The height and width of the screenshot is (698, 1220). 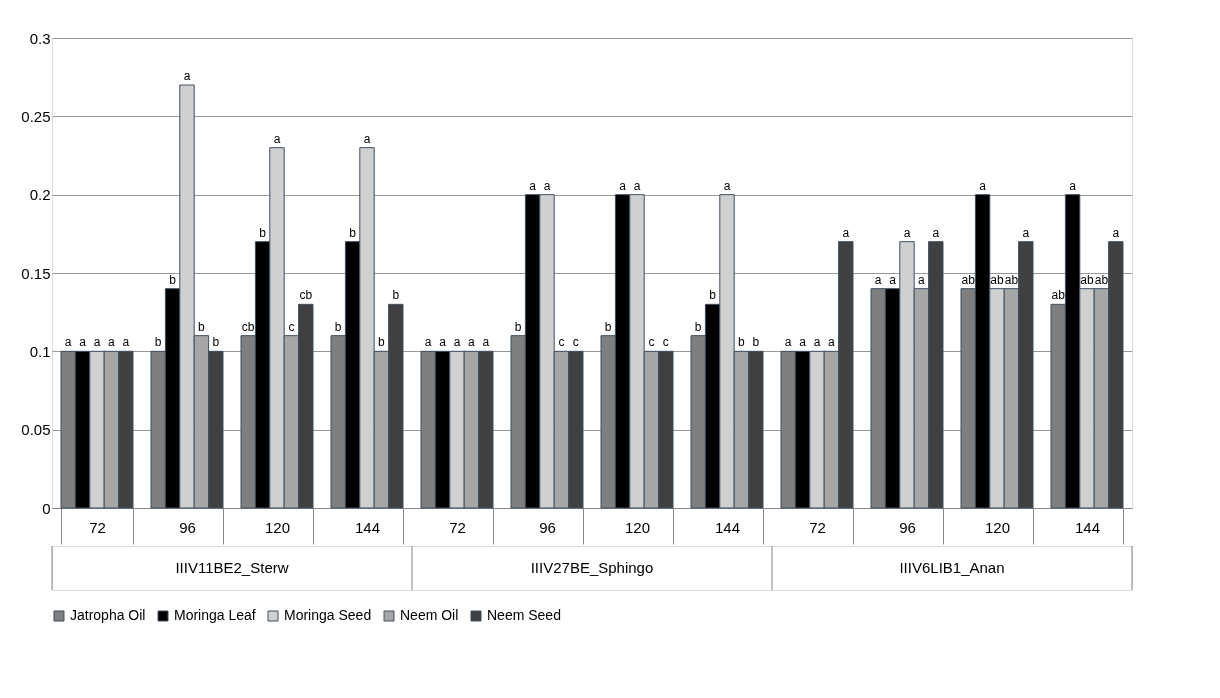 What do you see at coordinates (524, 615) in the screenshot?
I see `legend-label: Neem Seed` at bounding box center [524, 615].